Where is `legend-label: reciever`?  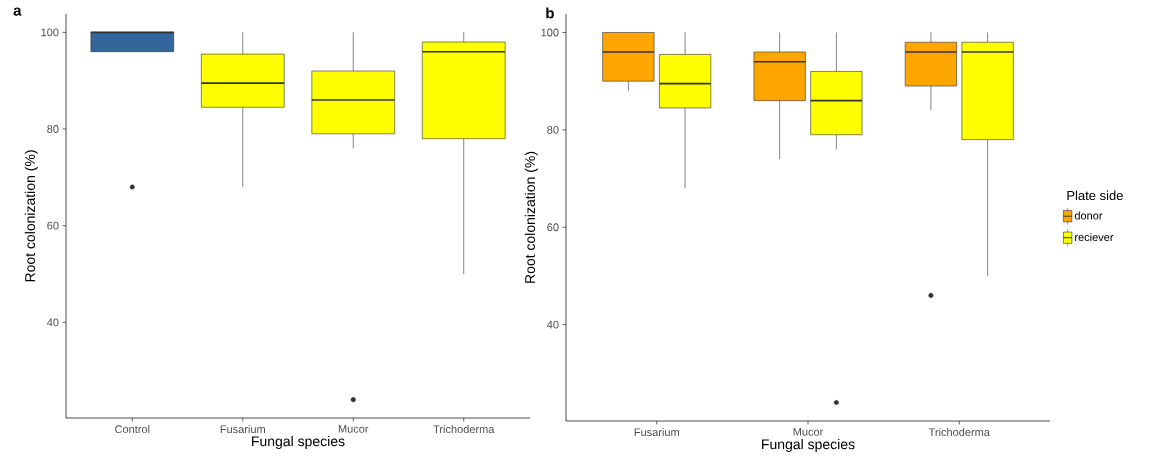 legend-label: reciever is located at coordinates (1094, 237).